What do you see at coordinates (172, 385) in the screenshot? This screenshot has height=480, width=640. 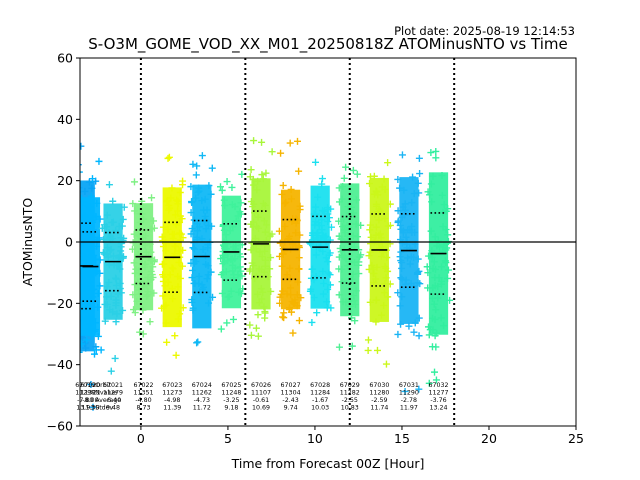 I see `orbit-stat-value: 67023` at bounding box center [172, 385].